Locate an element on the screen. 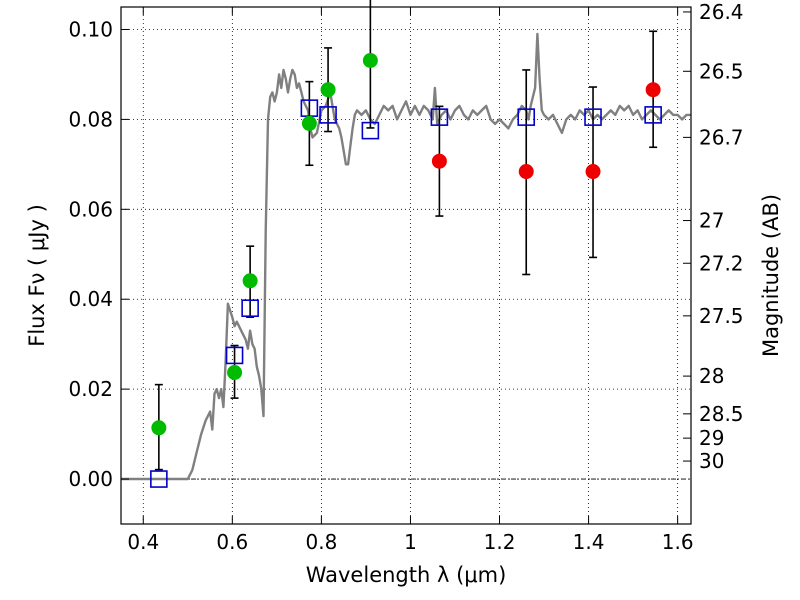 The image size is (800, 600). mag-tick-label: 26.5 is located at coordinates (721, 71).